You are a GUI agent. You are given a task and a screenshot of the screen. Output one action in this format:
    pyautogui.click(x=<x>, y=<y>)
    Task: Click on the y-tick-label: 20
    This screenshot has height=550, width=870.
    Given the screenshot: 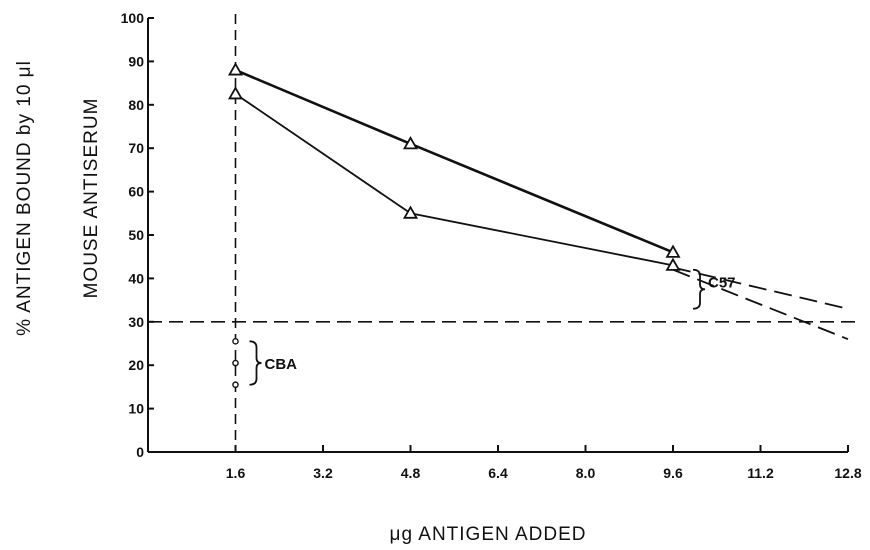 What is the action you would take?
    pyautogui.click(x=136, y=365)
    